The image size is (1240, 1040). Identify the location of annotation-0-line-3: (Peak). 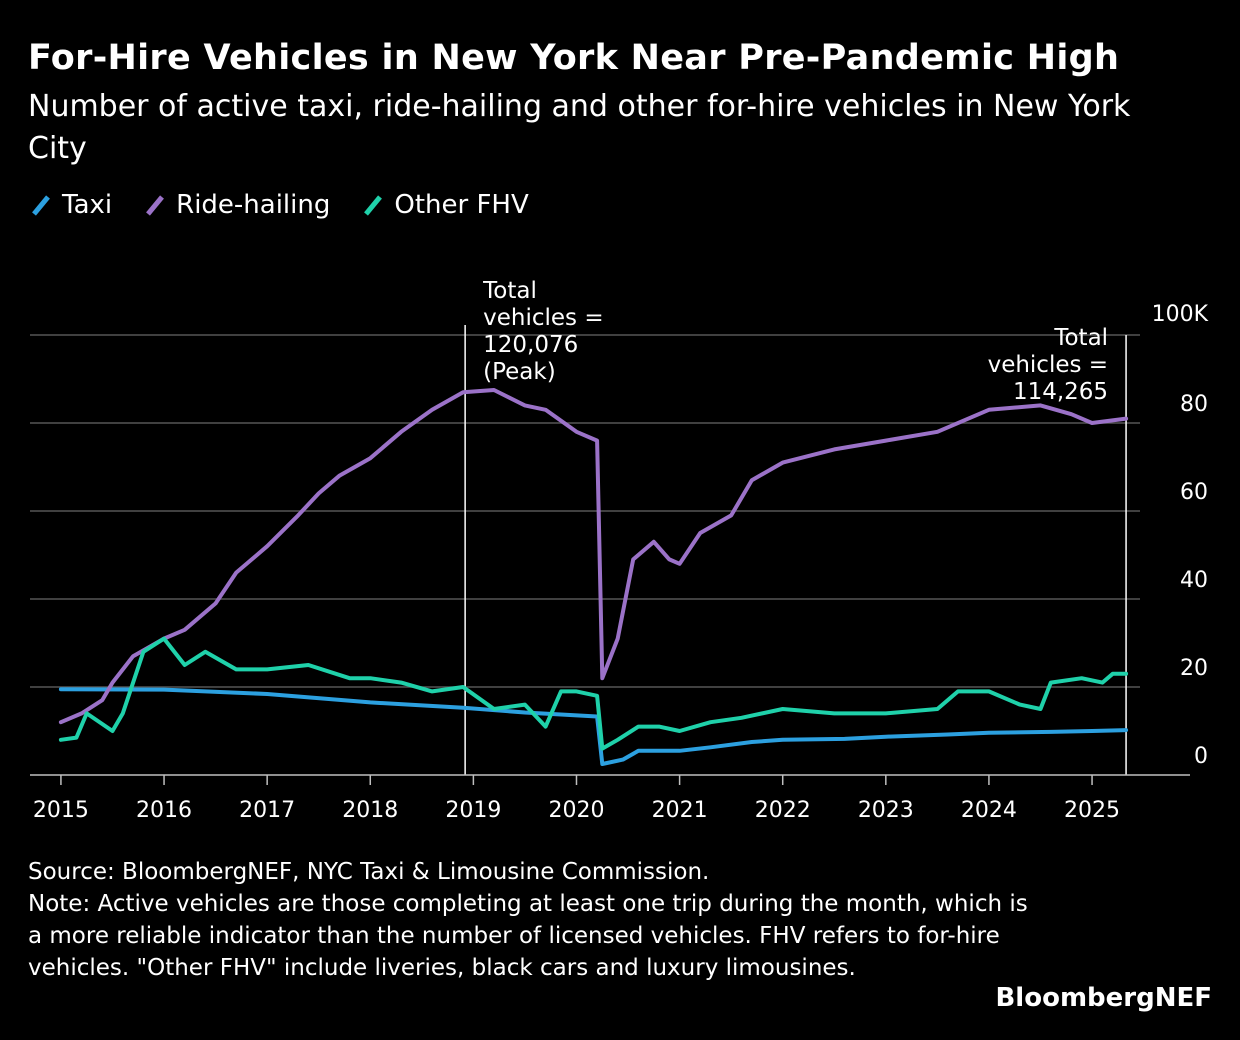
(519, 372).